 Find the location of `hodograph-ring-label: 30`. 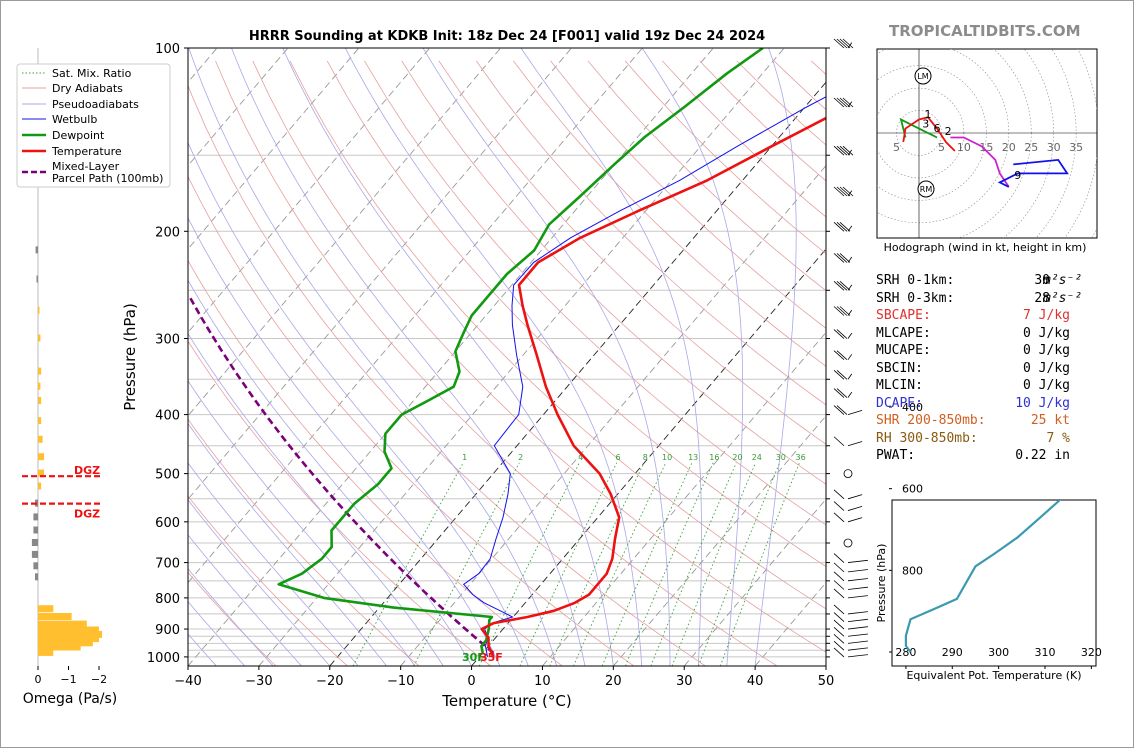

hodograph-ring-label: 30 is located at coordinates (1054, 147).